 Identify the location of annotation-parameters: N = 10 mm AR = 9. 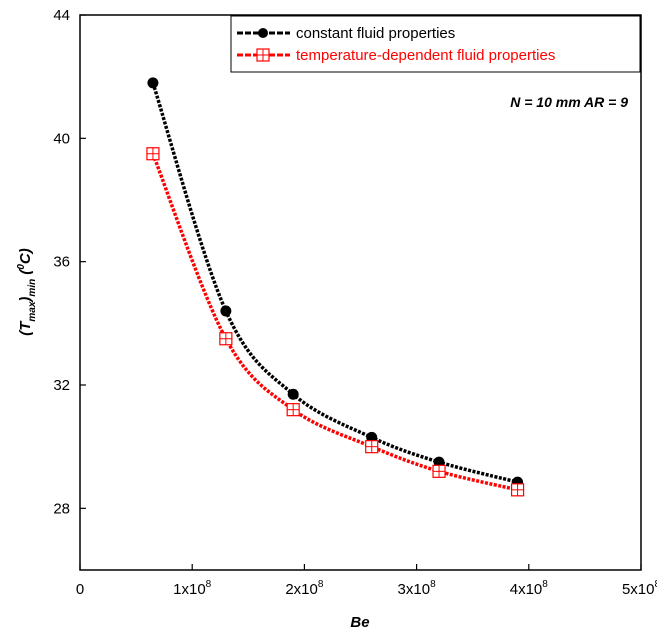
(569, 102).